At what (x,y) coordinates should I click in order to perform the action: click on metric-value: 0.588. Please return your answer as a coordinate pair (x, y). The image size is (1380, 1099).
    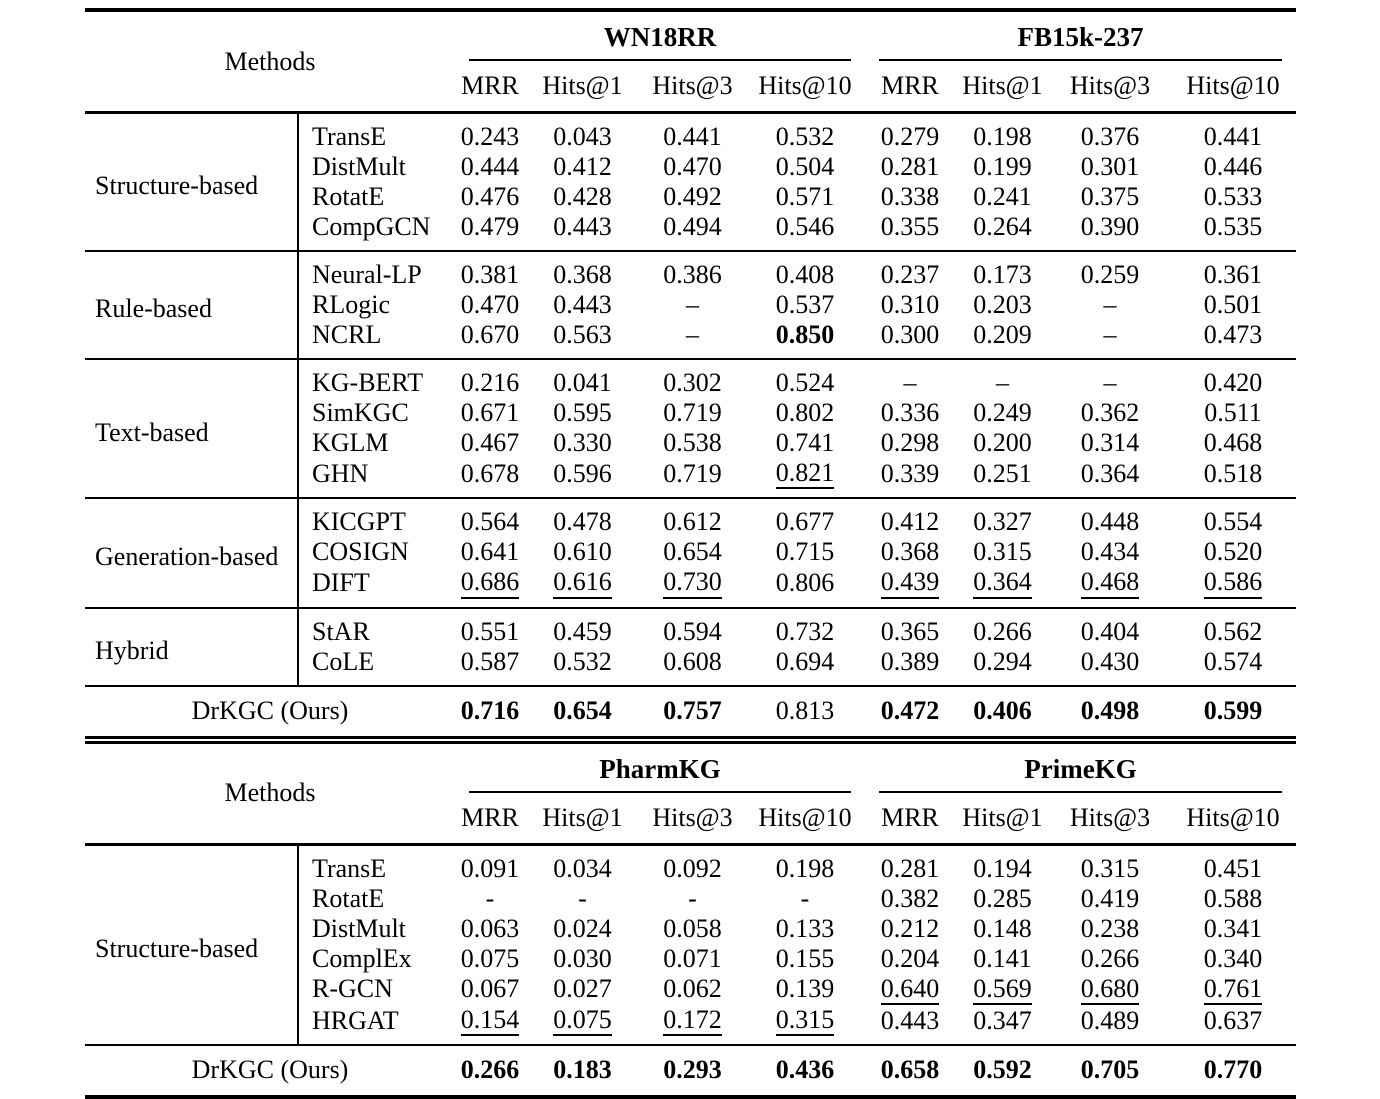
    Looking at the image, I should click on (1233, 899).